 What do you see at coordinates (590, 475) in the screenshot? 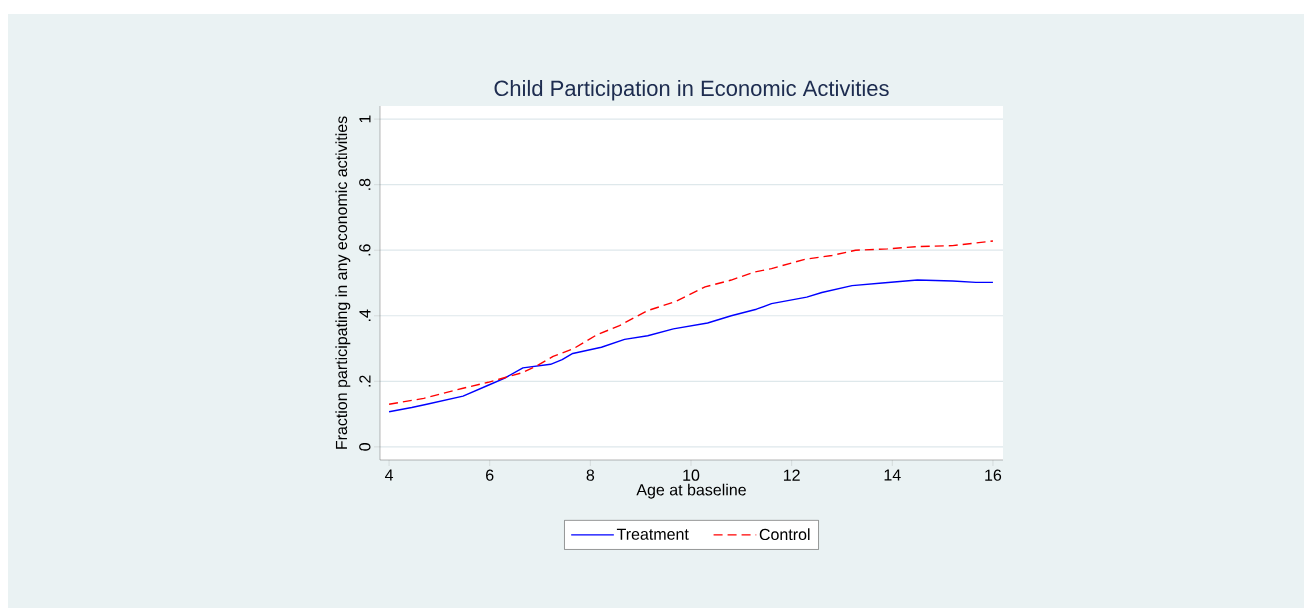
I see `x-tick-label: 8` at bounding box center [590, 475].